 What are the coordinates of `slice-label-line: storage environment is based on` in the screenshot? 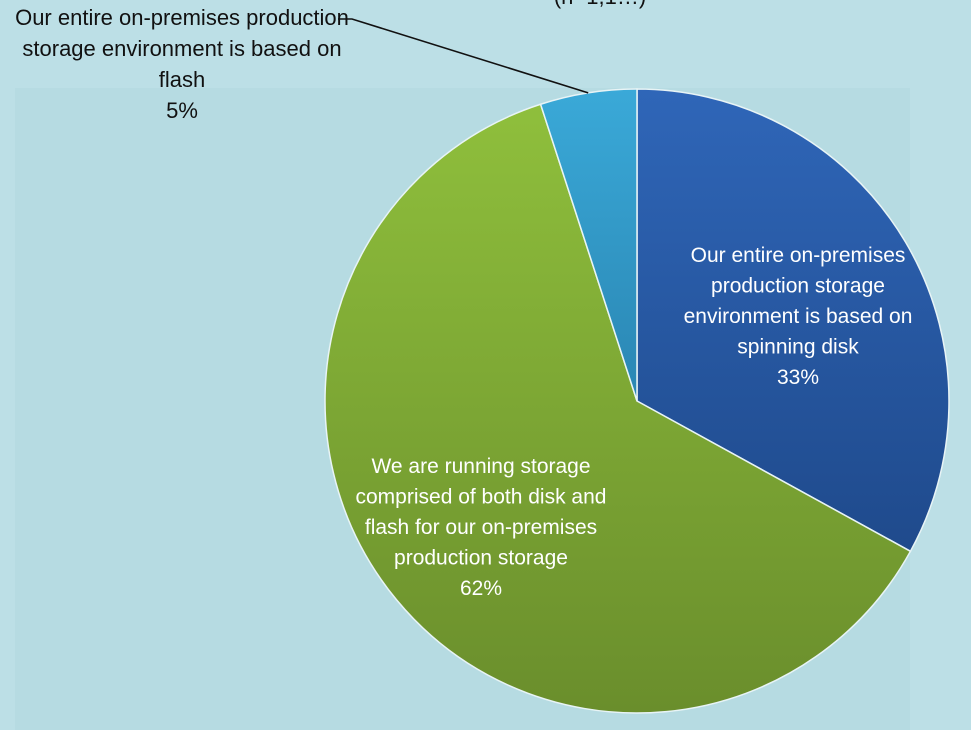 It's located at (181, 48).